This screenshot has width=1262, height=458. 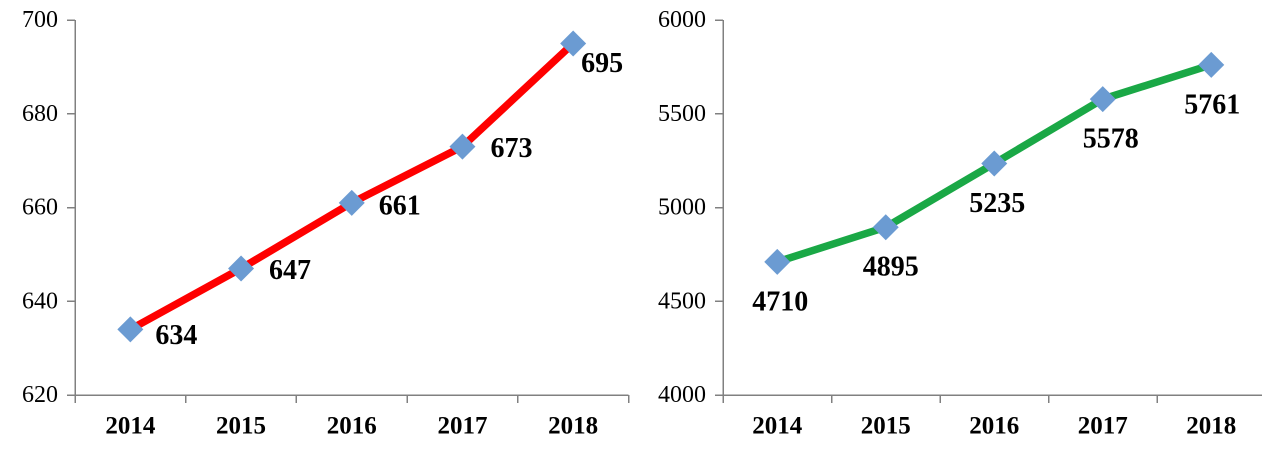 What do you see at coordinates (780, 301) in the screenshot?
I see `data-label: 4710` at bounding box center [780, 301].